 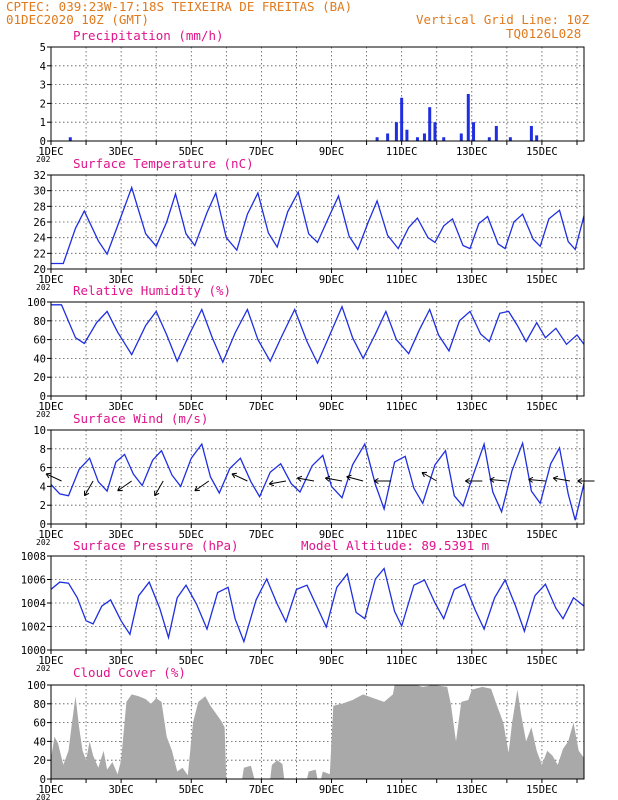 What do you see at coordinates (43, 469) in the screenshot?
I see `y-tick-label: 6` at bounding box center [43, 469].